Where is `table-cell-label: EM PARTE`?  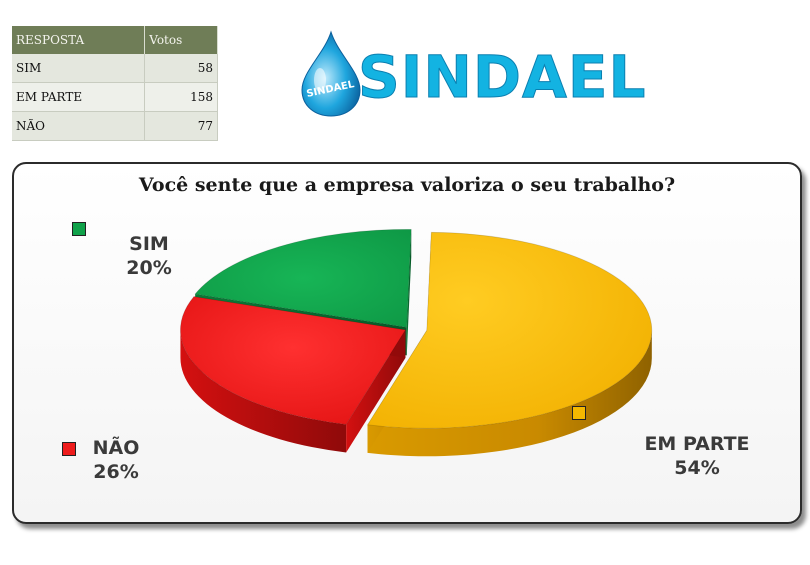 table-cell-label: EM PARTE is located at coordinates (79, 97).